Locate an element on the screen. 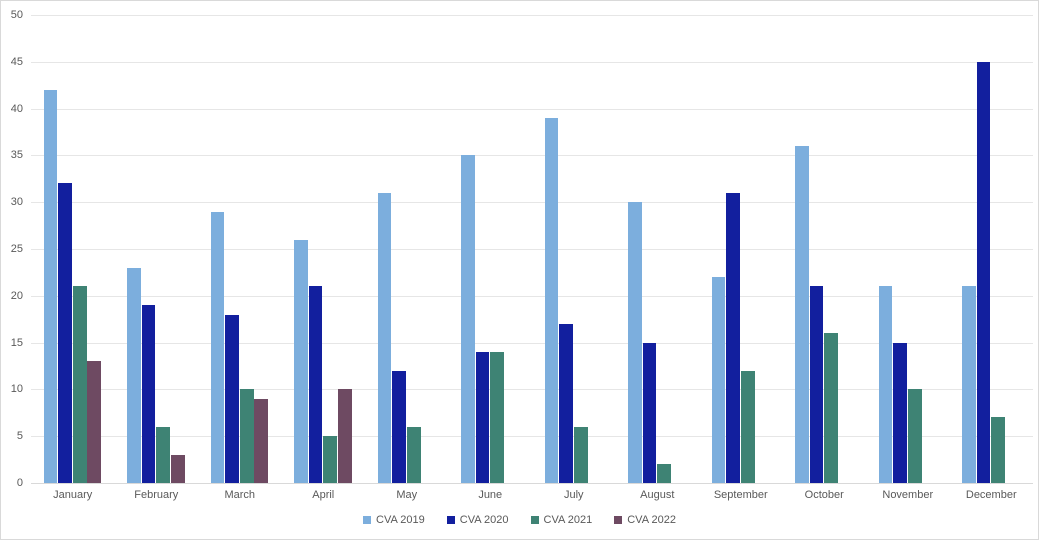  bar-cva-2022-january is located at coordinates (94, 422).